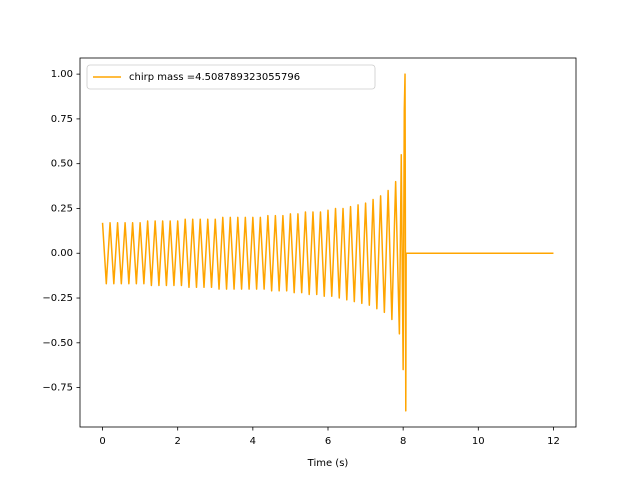 The width and height of the screenshot is (640, 480). What do you see at coordinates (62, 119) in the screenshot?
I see `y-tick-label: 0.75` at bounding box center [62, 119].